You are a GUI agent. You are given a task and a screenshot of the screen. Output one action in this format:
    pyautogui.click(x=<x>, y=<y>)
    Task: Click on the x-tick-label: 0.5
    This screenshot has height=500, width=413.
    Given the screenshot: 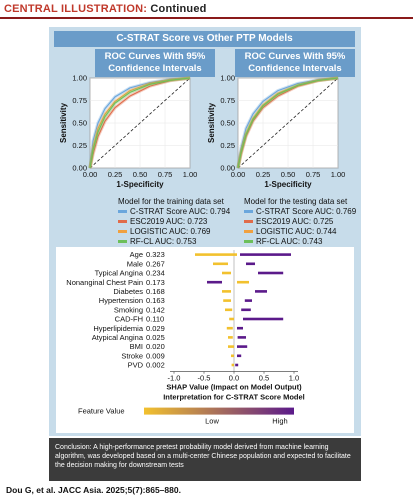 What is the action you would take?
    pyautogui.click(x=264, y=378)
    